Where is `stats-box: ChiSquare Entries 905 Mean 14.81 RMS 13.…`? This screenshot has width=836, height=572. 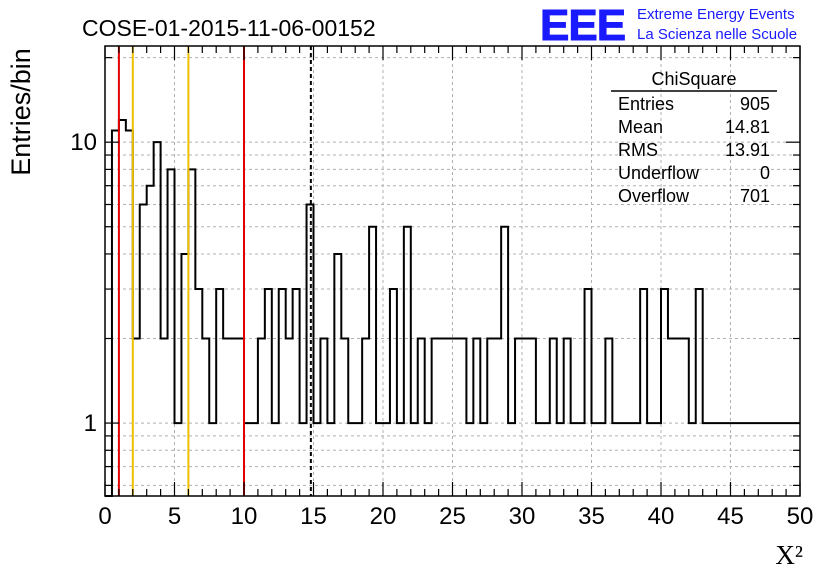 stats-box: ChiSquare Entries 905 Mean 14.81 RMS 13.… is located at coordinates (694, 137).